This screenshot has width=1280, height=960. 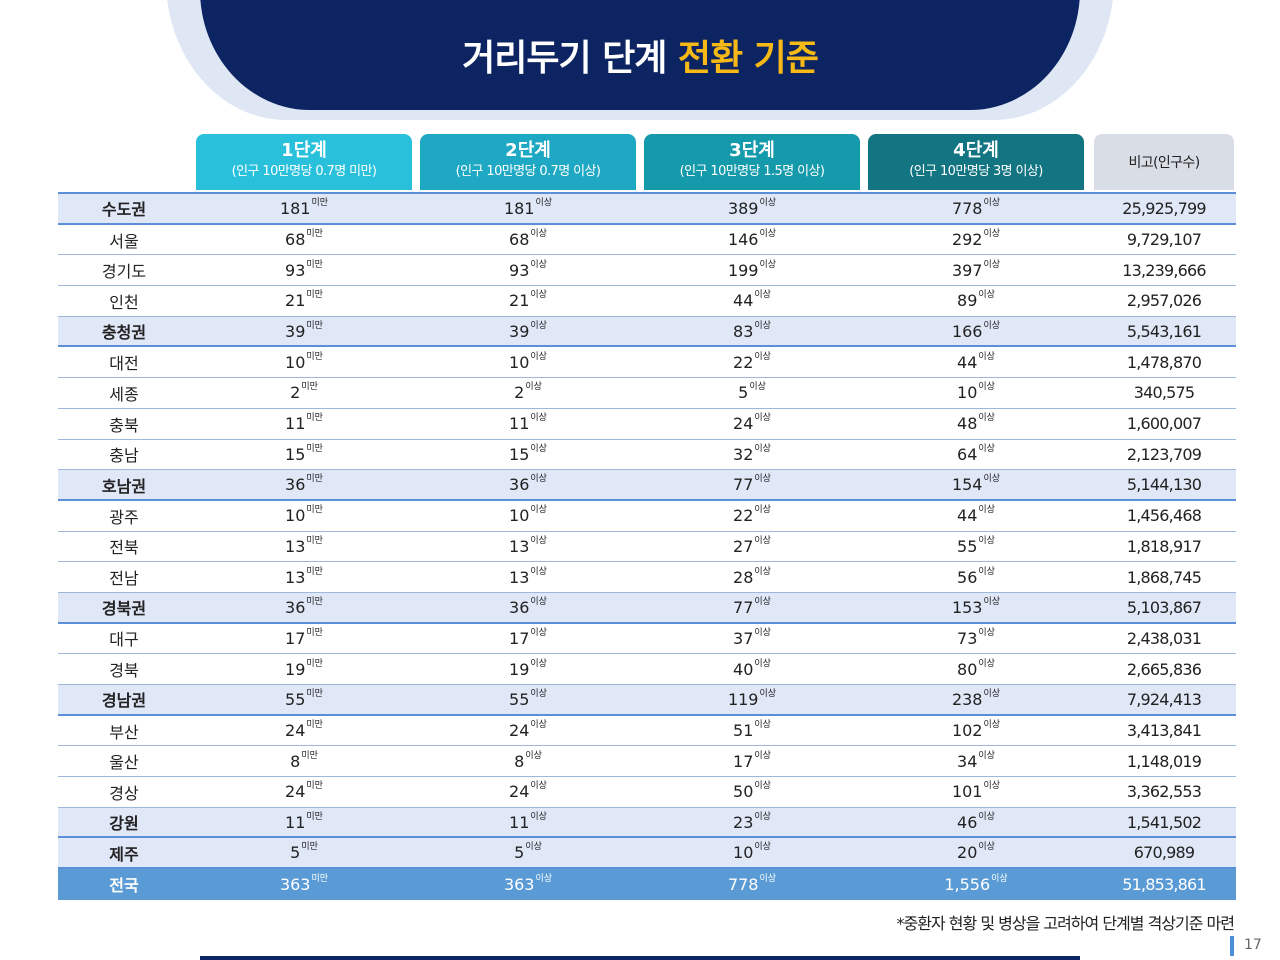 I want to click on stage-2-threshold-value: 17, so click(x=519, y=638).